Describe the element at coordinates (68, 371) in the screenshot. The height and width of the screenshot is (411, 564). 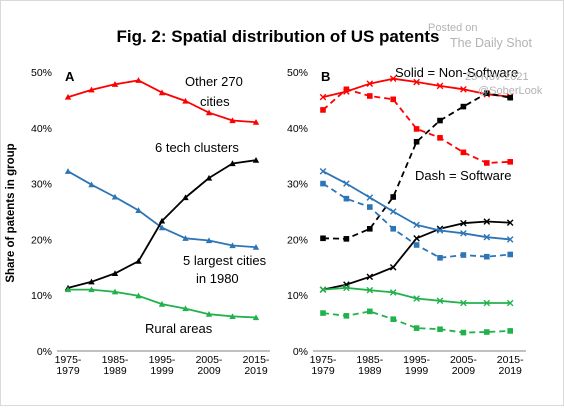
I see `x-tick-label: 1979` at that location.